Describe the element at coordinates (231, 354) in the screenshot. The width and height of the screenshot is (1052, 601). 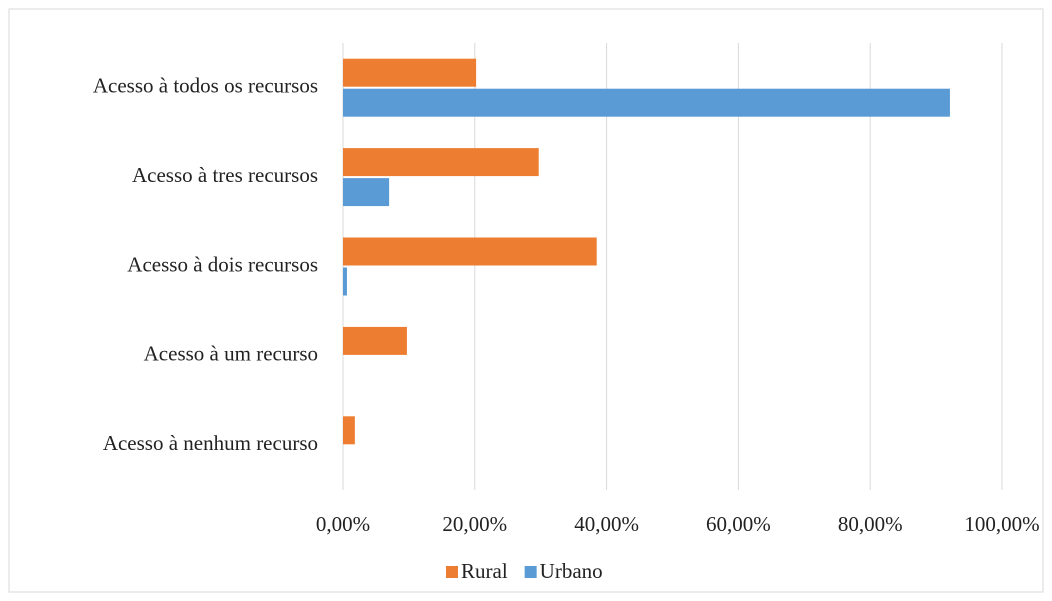
I see `y-tick-label: Acesso à um recurso` at that location.